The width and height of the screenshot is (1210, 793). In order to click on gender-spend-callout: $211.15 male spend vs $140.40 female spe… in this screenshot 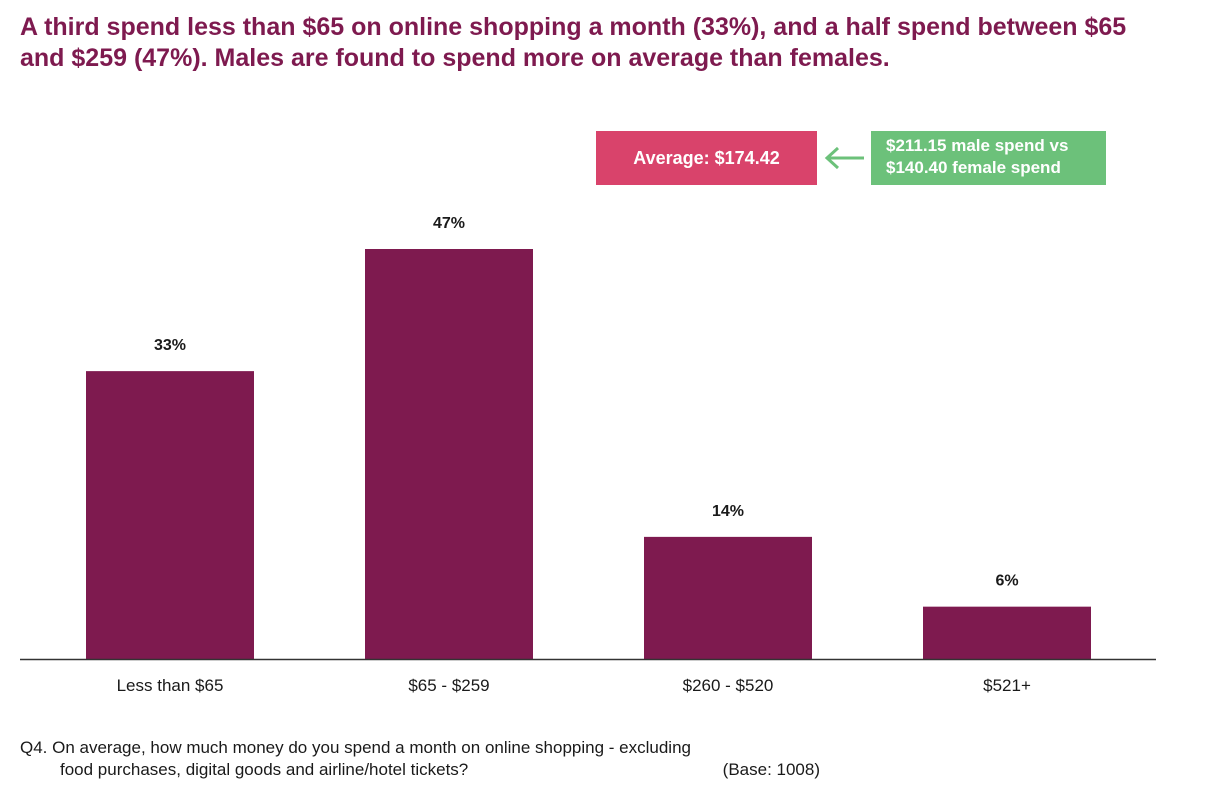, I will do `click(988, 158)`.